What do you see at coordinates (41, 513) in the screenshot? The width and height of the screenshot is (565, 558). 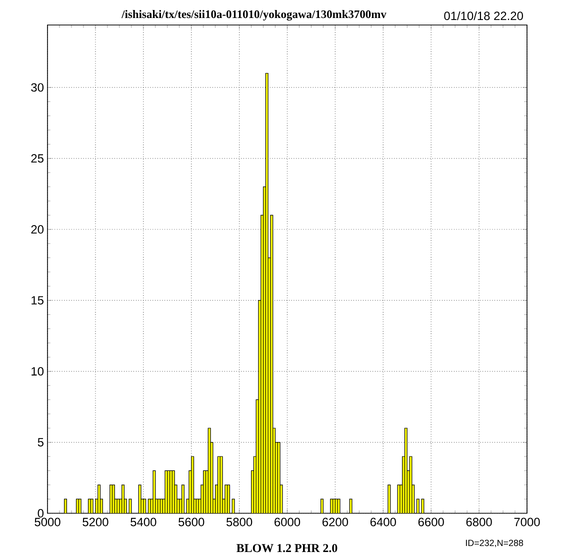 I see `y-tick-label: 0` at bounding box center [41, 513].